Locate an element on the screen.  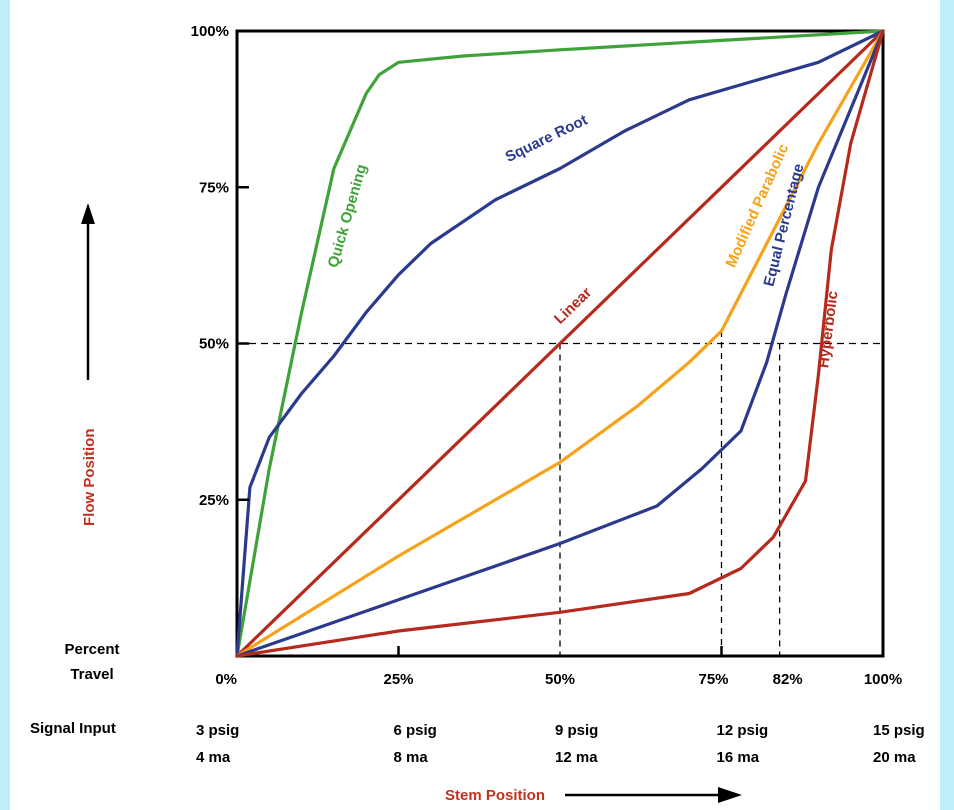
signal-psig: 3 psig is located at coordinates (217, 730).